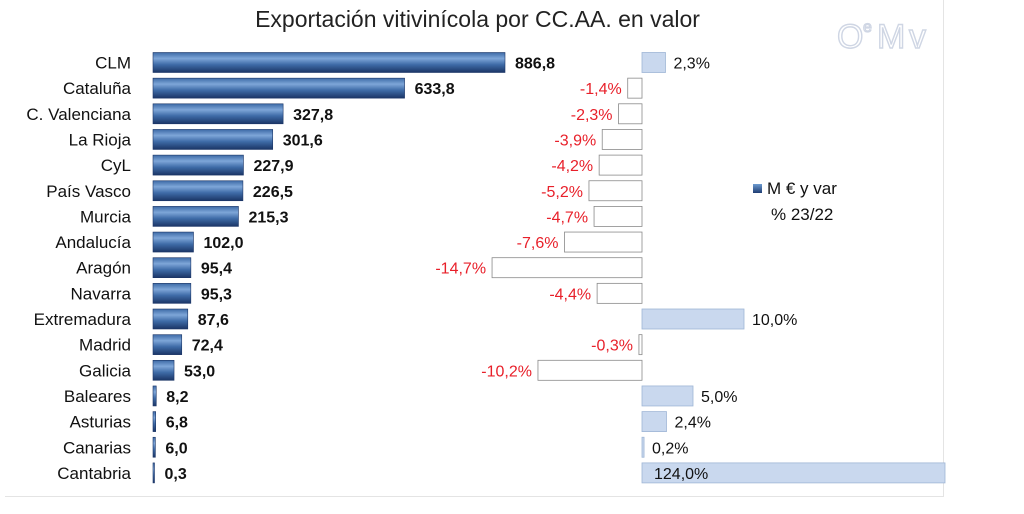 The image size is (1024, 514). What do you see at coordinates (460, 269) in the screenshot?
I see `variation-label: -14,7%` at bounding box center [460, 269].